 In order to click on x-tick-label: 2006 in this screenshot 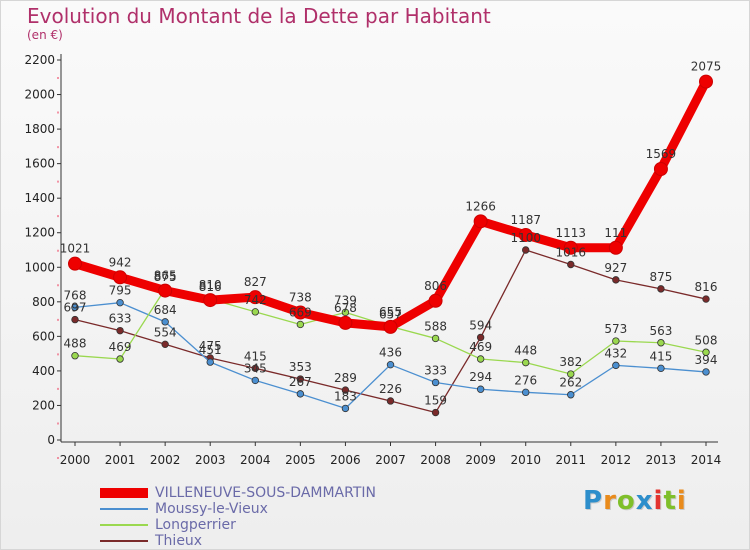, I will do `click(345, 460)`.